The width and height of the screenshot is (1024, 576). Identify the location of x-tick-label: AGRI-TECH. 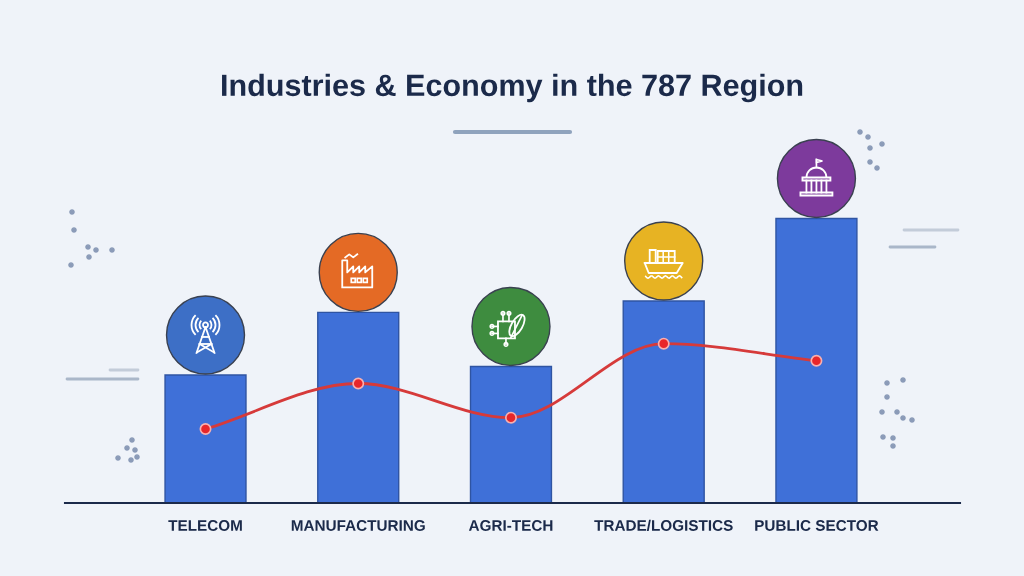
(510, 525).